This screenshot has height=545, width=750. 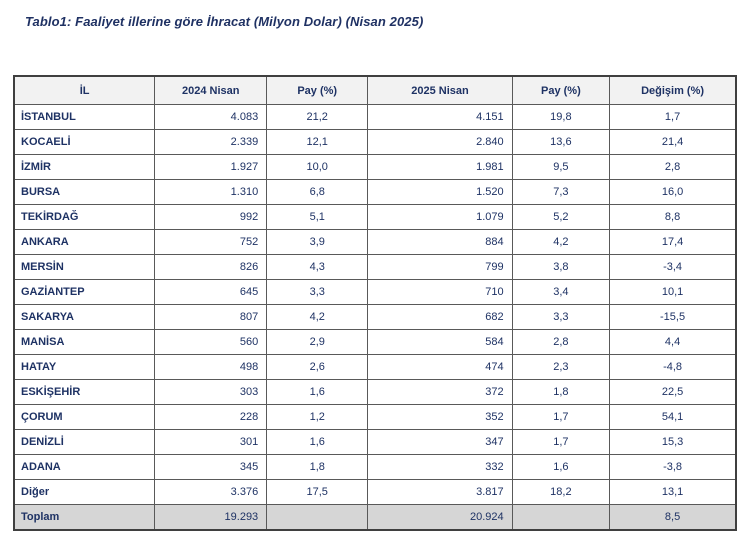 I want to click on table-row: ÇORUM 228 1,2 352 1,7 54,1, so click(x=375, y=417).